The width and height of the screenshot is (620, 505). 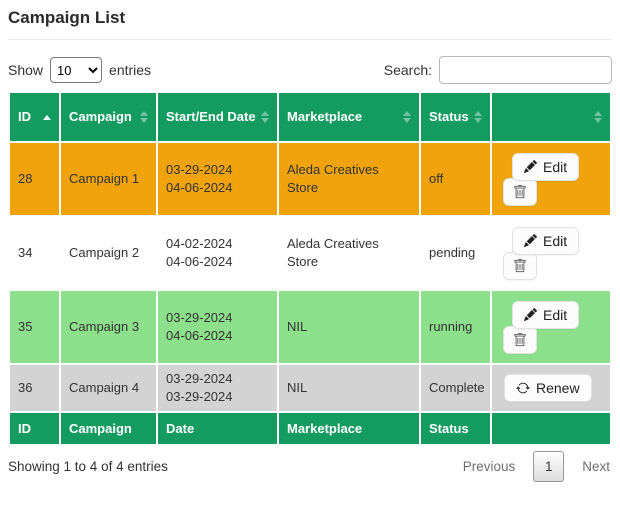 I want to click on divider, so click(x=310, y=39).